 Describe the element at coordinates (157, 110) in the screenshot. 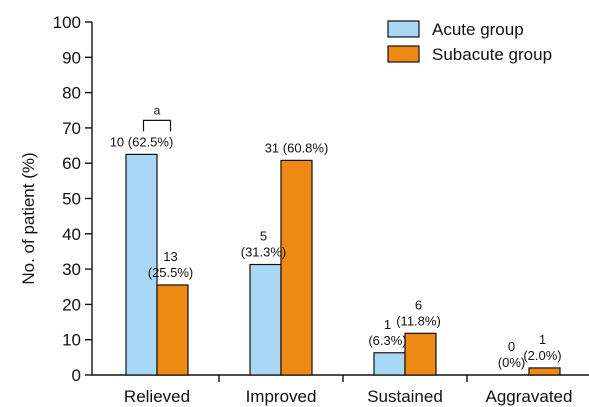

I see `significance-label: a` at that location.